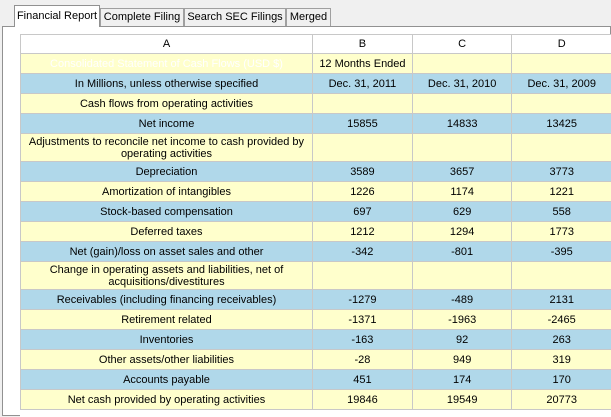  What do you see at coordinates (362, 380) in the screenshot?
I see `value-cell: 451` at bounding box center [362, 380].